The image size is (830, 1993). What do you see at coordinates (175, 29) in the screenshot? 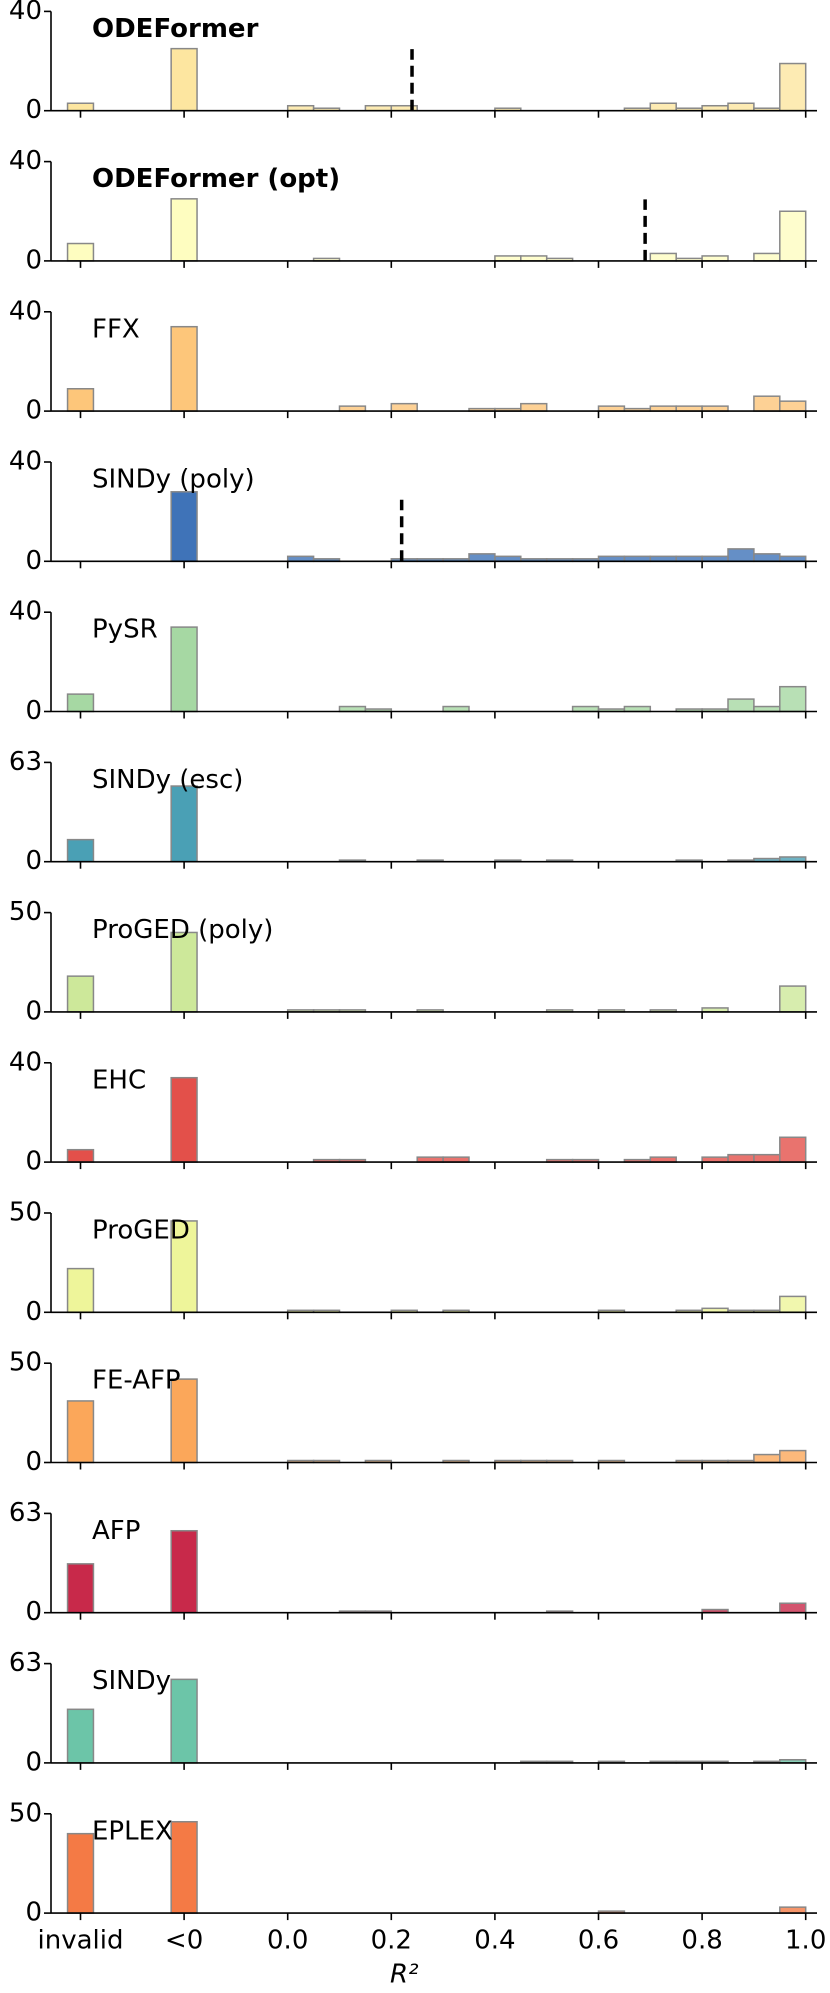
I see `panel-title: ODEFormer` at bounding box center [175, 29].